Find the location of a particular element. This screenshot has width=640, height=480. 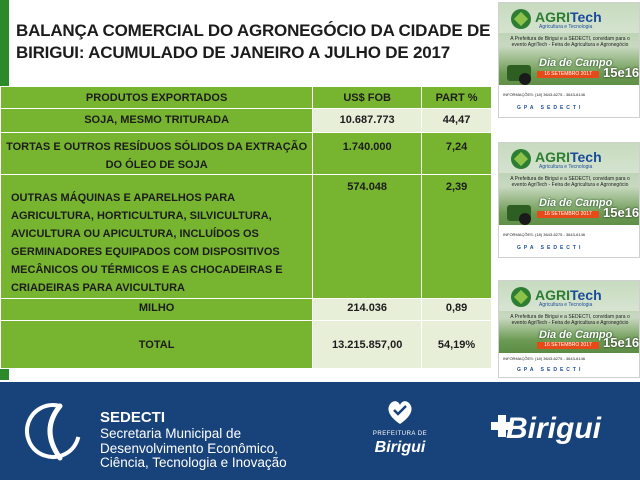

cell-part: 44,47 is located at coordinates (456, 120).